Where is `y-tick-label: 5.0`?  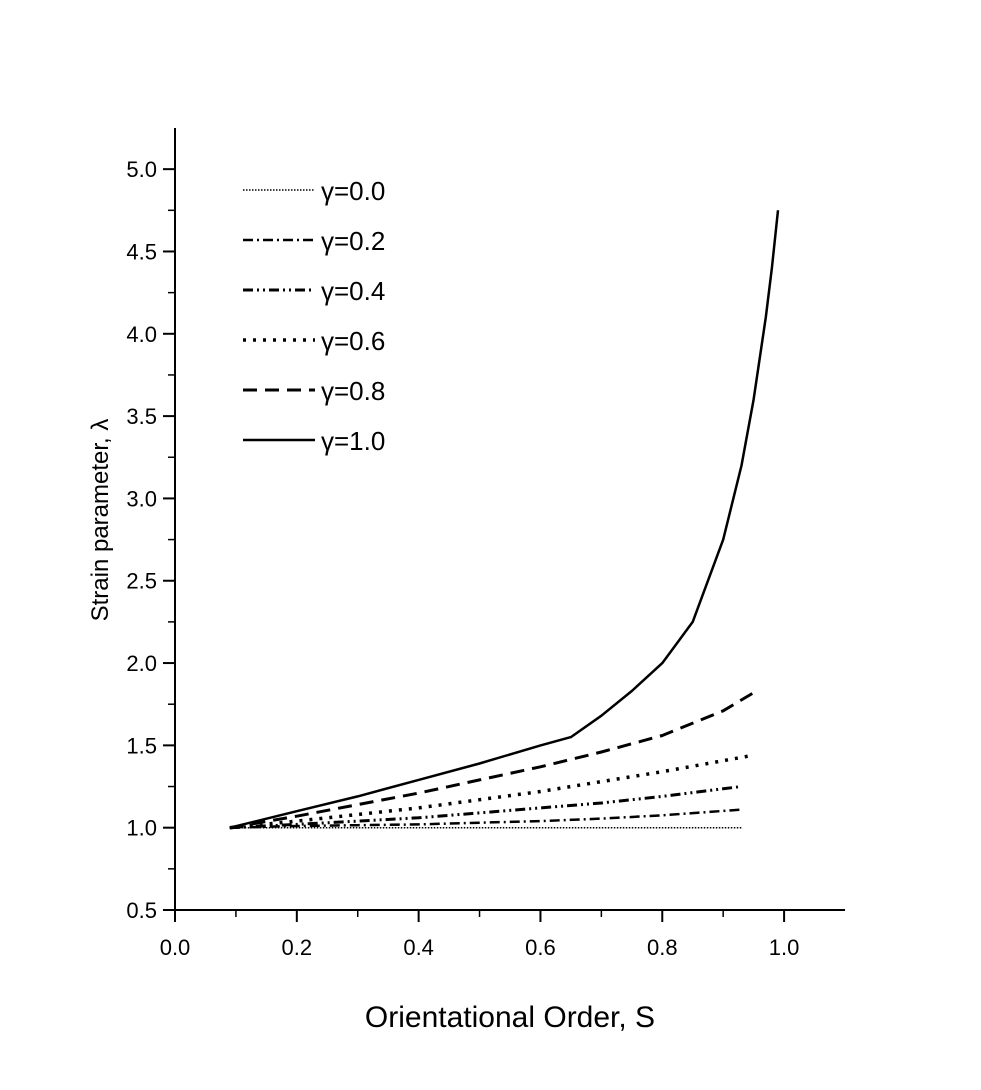
y-tick-label: 5.0 is located at coordinates (141, 169).